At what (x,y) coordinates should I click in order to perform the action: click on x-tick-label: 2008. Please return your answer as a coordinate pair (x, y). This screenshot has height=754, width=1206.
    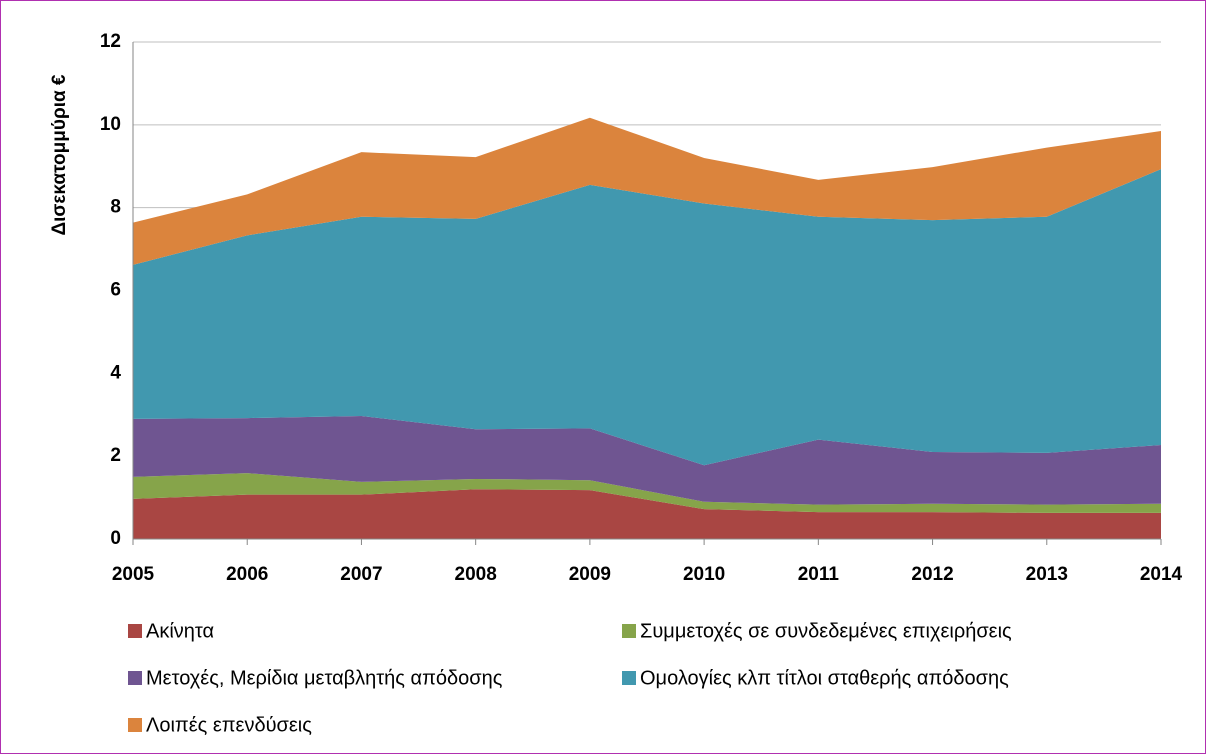
    Looking at the image, I should click on (476, 574).